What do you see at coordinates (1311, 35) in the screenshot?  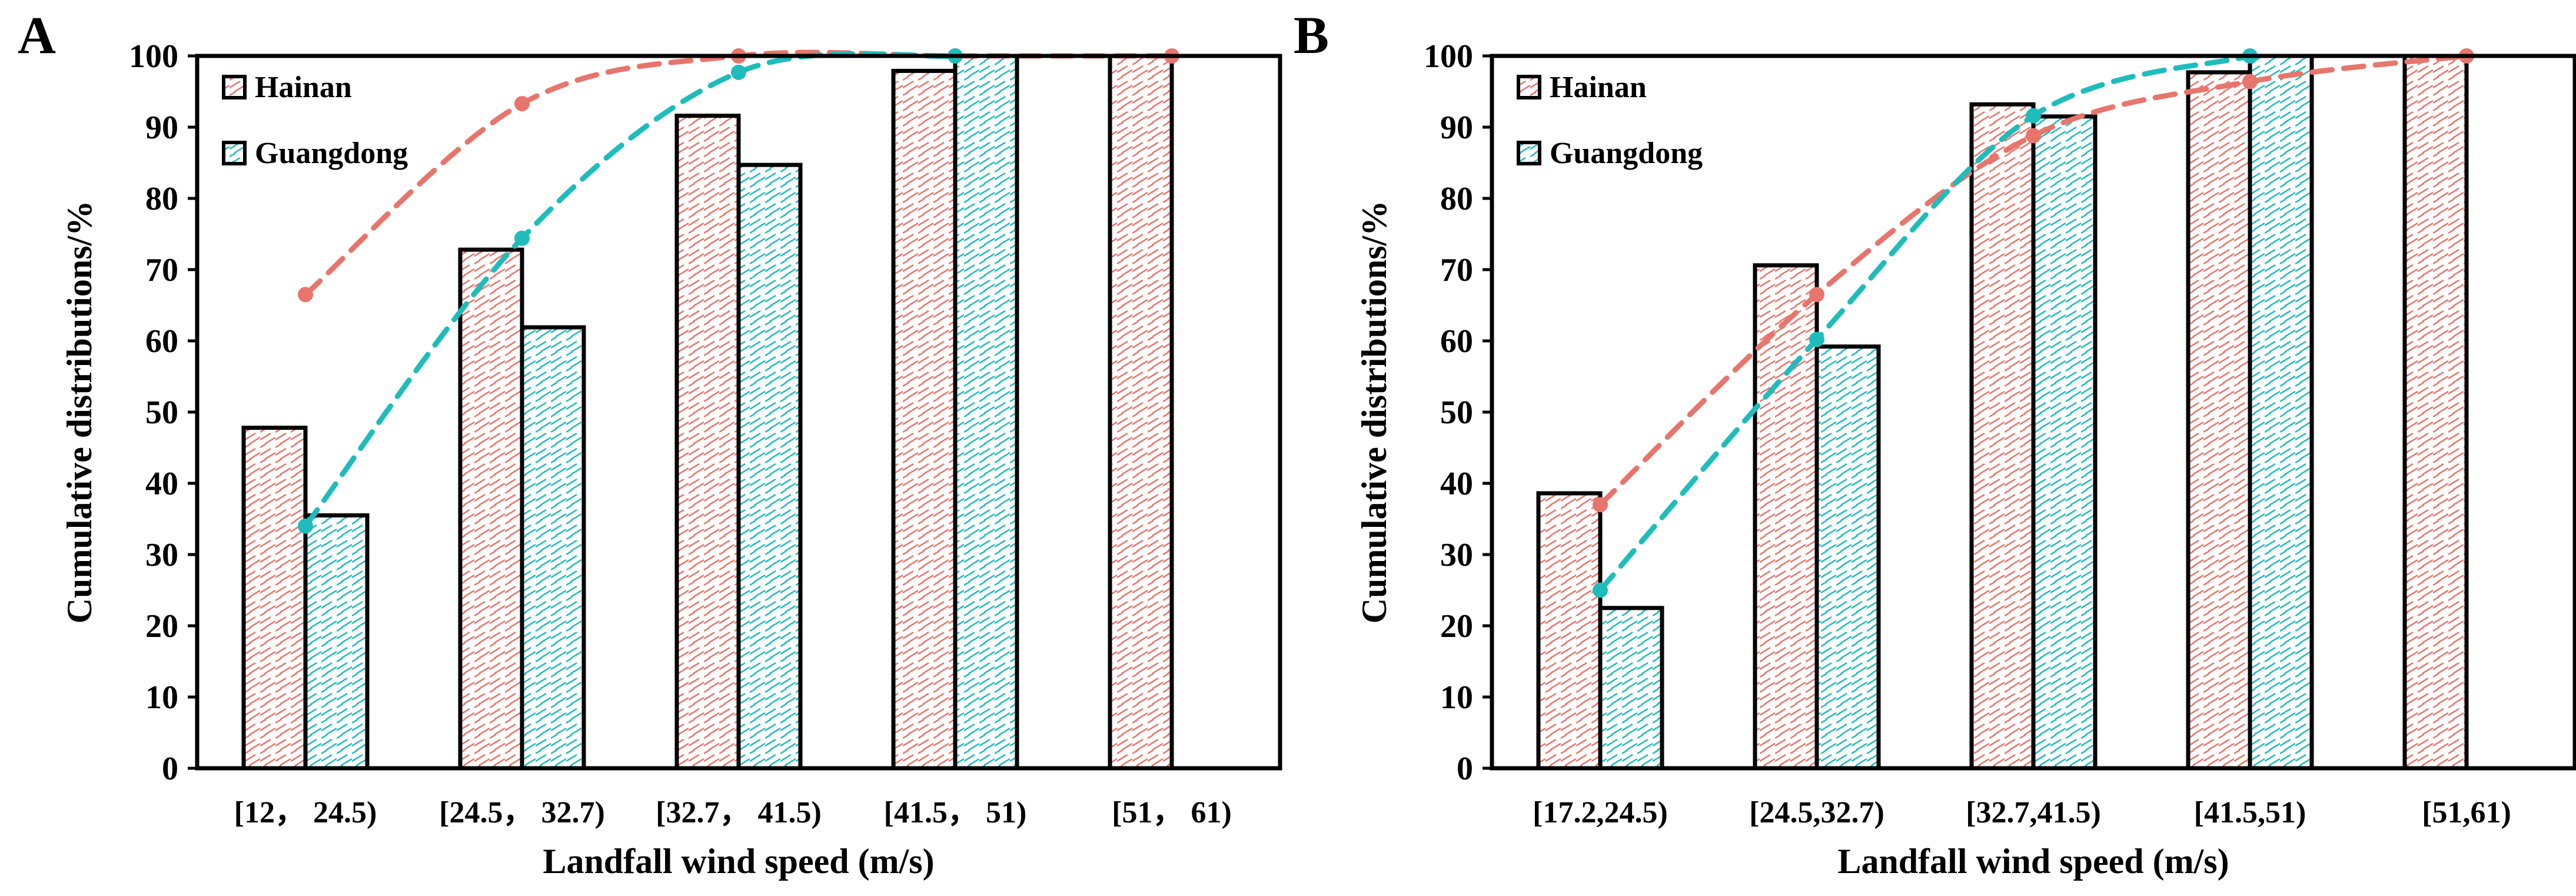 I see `panel-label: B` at bounding box center [1311, 35].